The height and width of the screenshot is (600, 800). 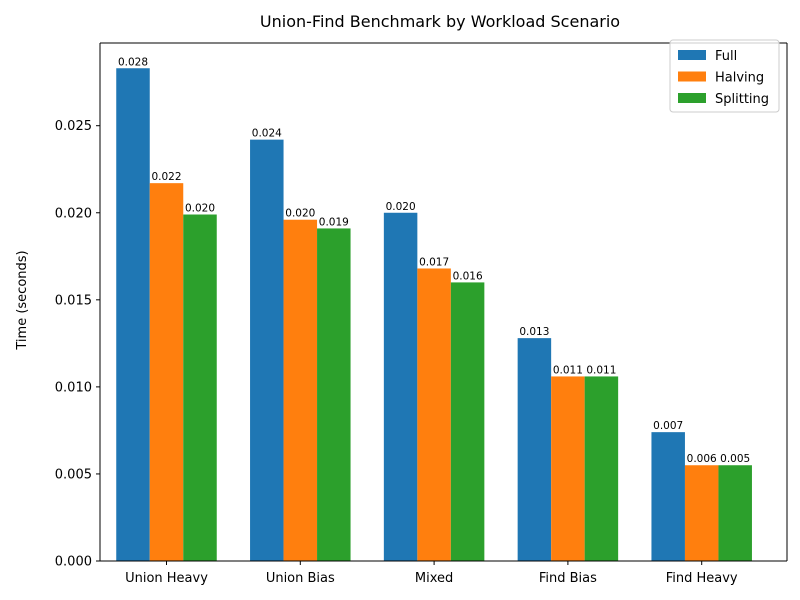 I want to click on y-tick-label: 0.010, so click(x=73, y=387).